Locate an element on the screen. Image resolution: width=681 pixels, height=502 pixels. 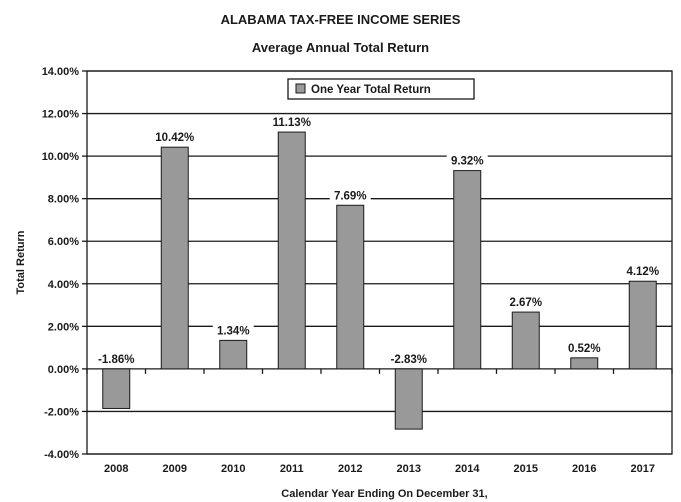
data-label: -1.86% is located at coordinates (116, 360).